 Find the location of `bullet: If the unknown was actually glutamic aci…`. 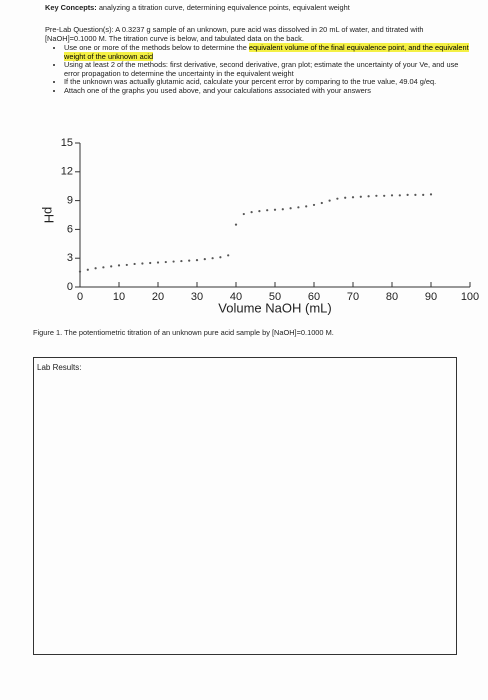

bullet: If the unknown was actually glutamic aci… is located at coordinates (267, 82).